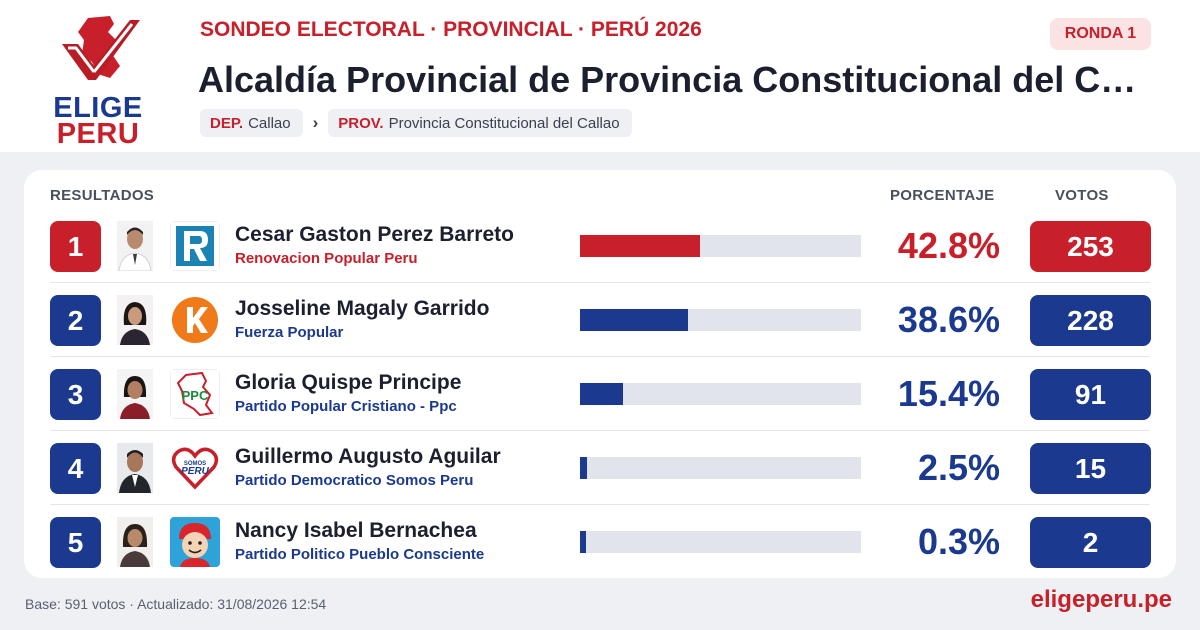 The width and height of the screenshot is (1200, 630). What do you see at coordinates (269, 123) in the screenshot?
I see `breadcrumb-department-value: Callao` at bounding box center [269, 123].